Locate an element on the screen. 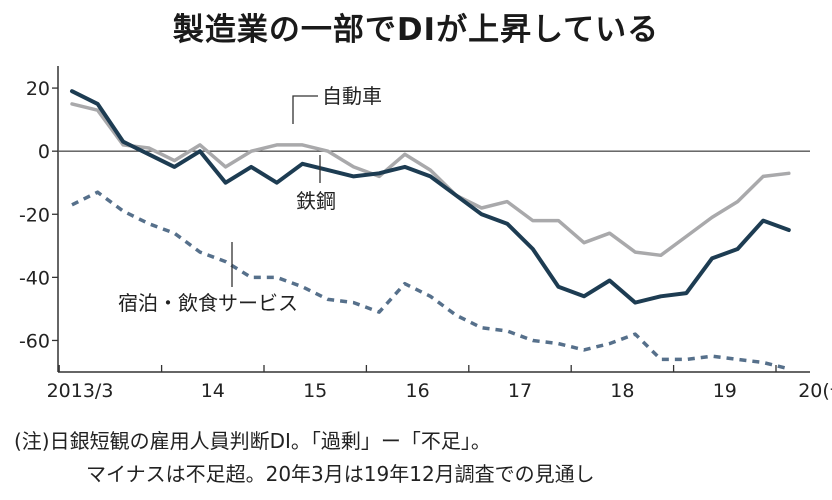 Image resolution: width=832 pixels, height=500 pixels. y-tick-label: 0 is located at coordinates (44, 152).